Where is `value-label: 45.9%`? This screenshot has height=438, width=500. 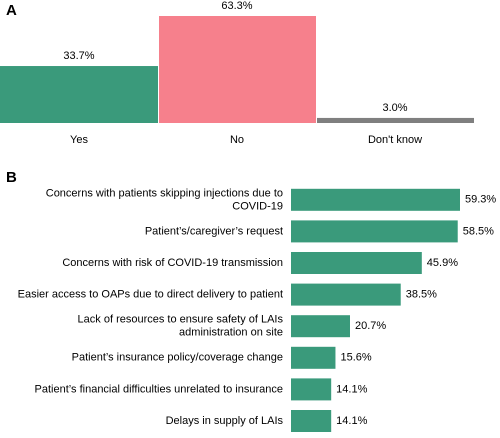
value-label: 45.9% is located at coordinates (442, 263).